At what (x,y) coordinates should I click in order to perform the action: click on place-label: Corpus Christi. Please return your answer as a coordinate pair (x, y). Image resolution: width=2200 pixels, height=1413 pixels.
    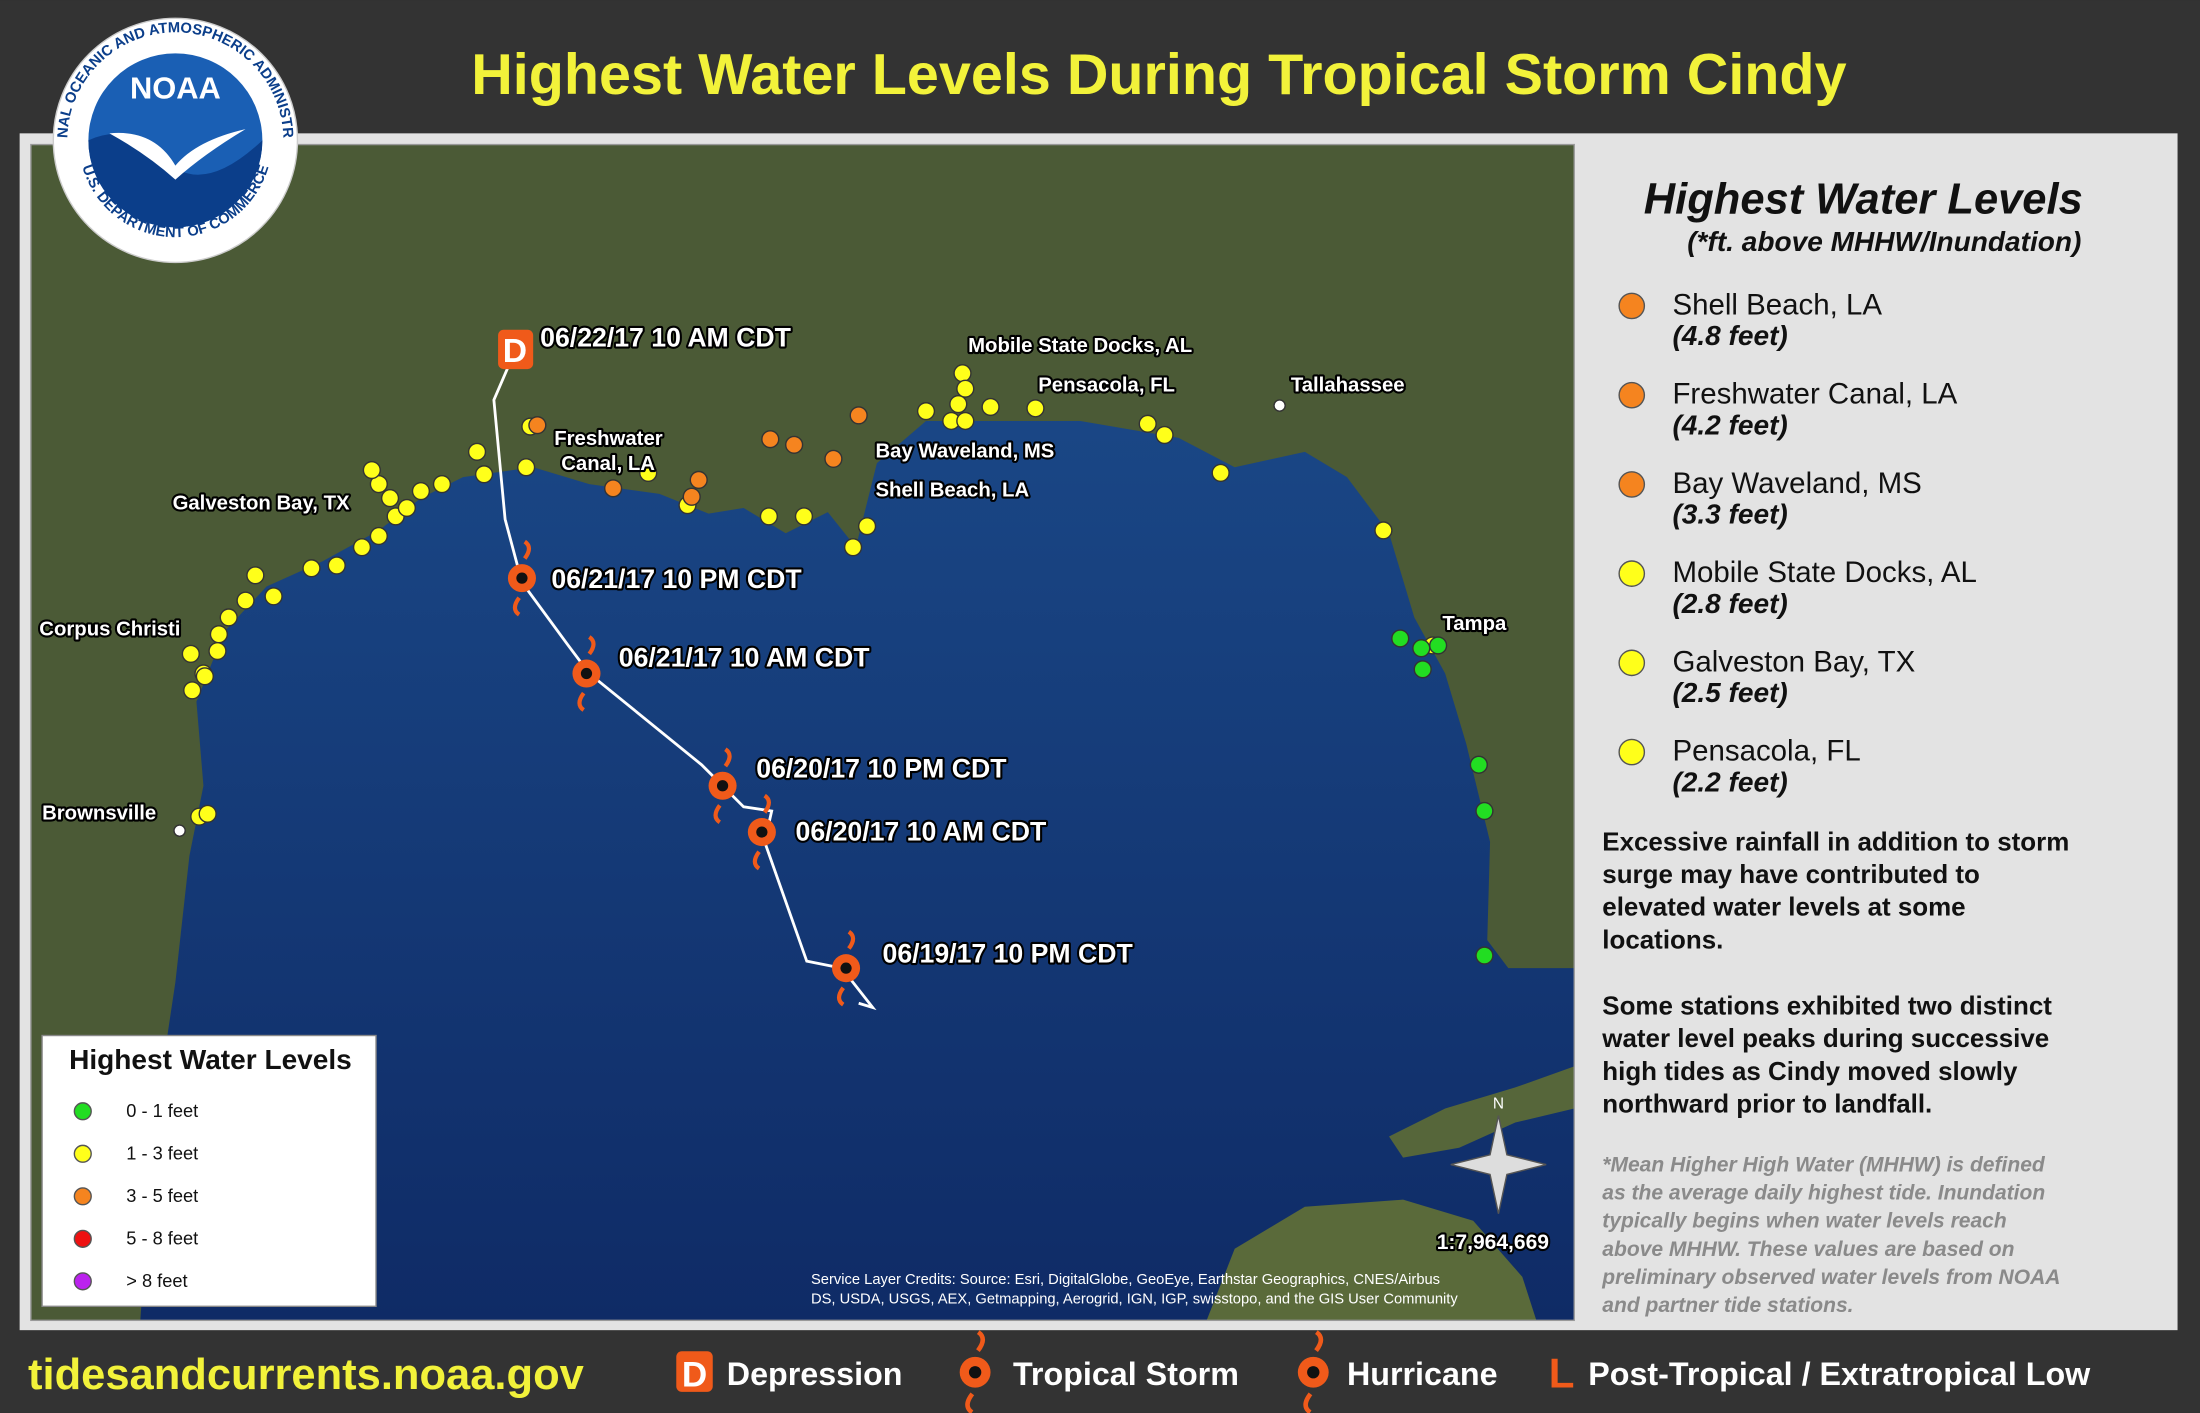
    Looking at the image, I should click on (109, 630).